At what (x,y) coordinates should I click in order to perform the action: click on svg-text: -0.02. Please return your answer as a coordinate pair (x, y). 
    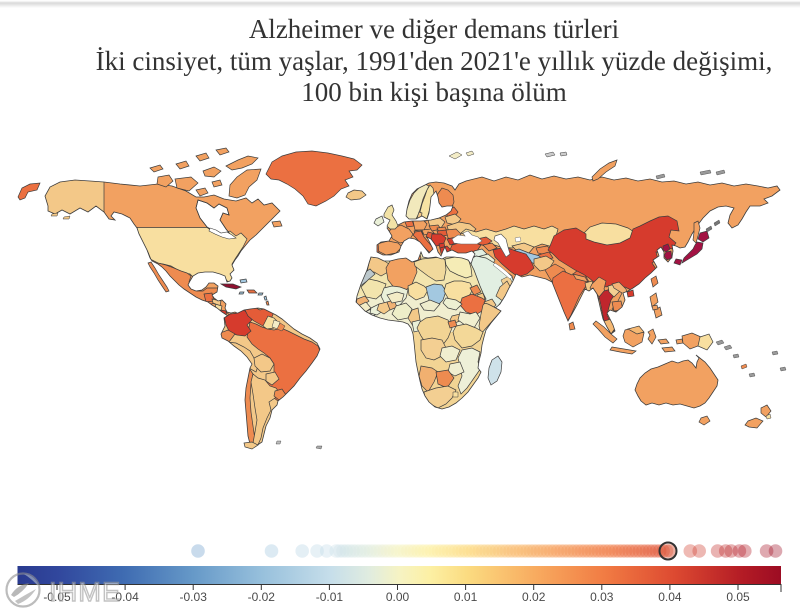
    Looking at the image, I should click on (262, 597).